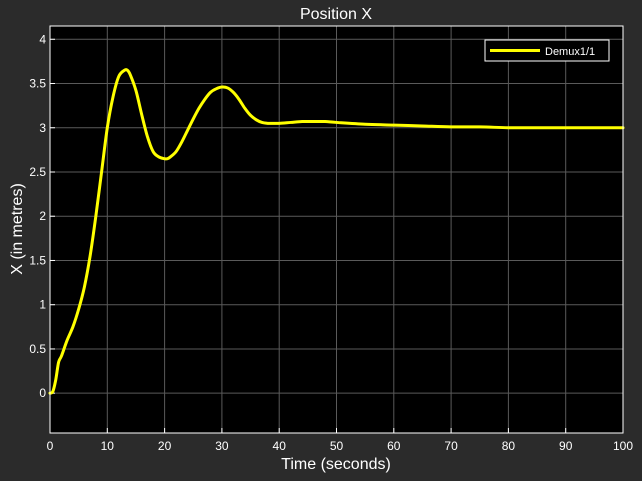 The image size is (642, 481). Describe the element at coordinates (37, 84) in the screenshot. I see `y-tick-label: 3.5` at that location.